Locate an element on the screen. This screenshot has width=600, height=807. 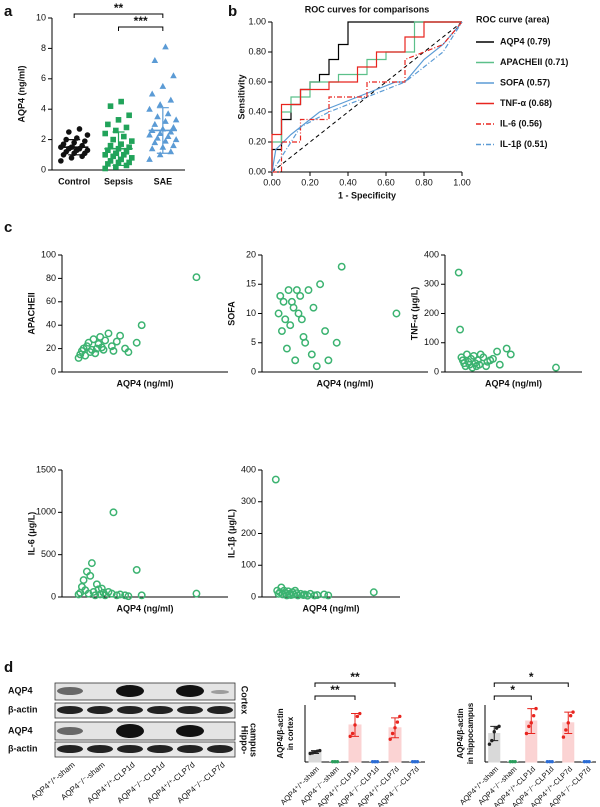
legend-label: TNF-α (0.68) is located at coordinates (526, 103).